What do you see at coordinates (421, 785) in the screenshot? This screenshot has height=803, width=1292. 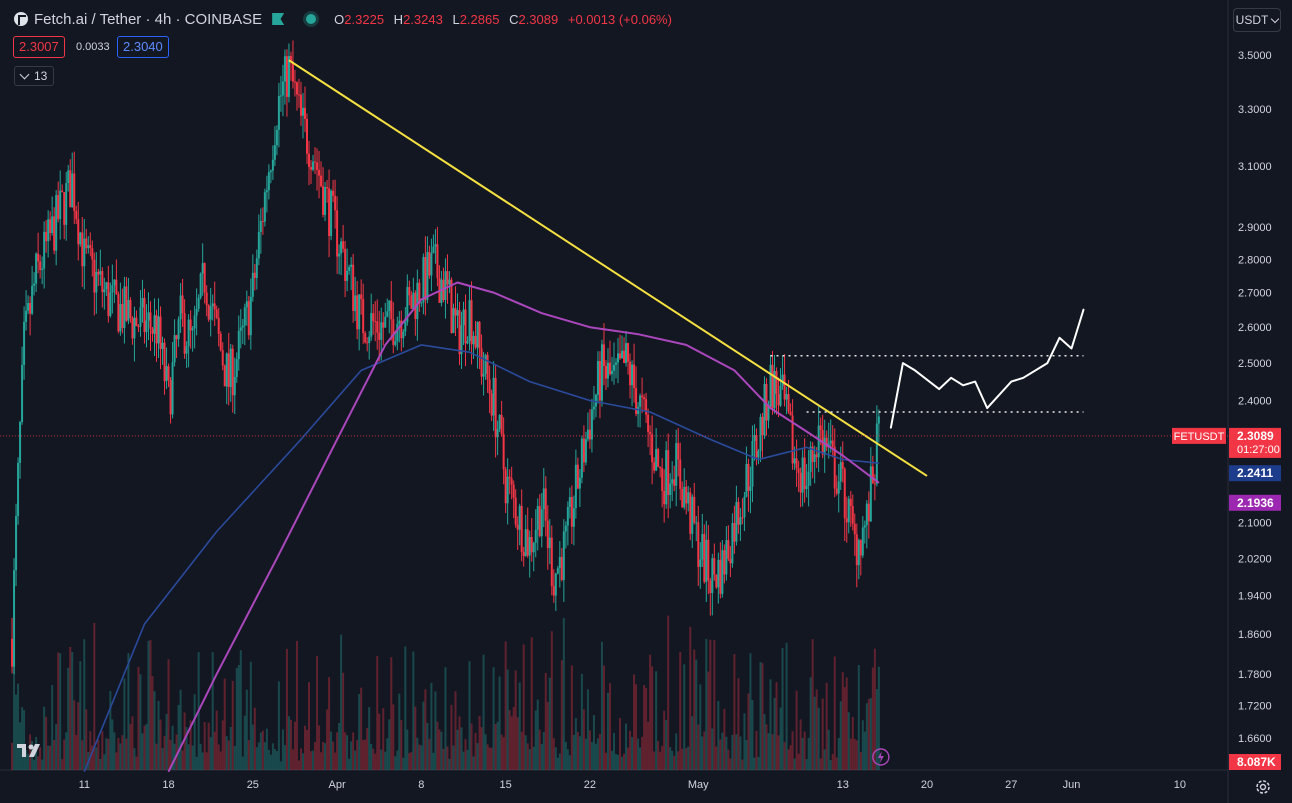 I see `x-tick-label: 8` at bounding box center [421, 785].